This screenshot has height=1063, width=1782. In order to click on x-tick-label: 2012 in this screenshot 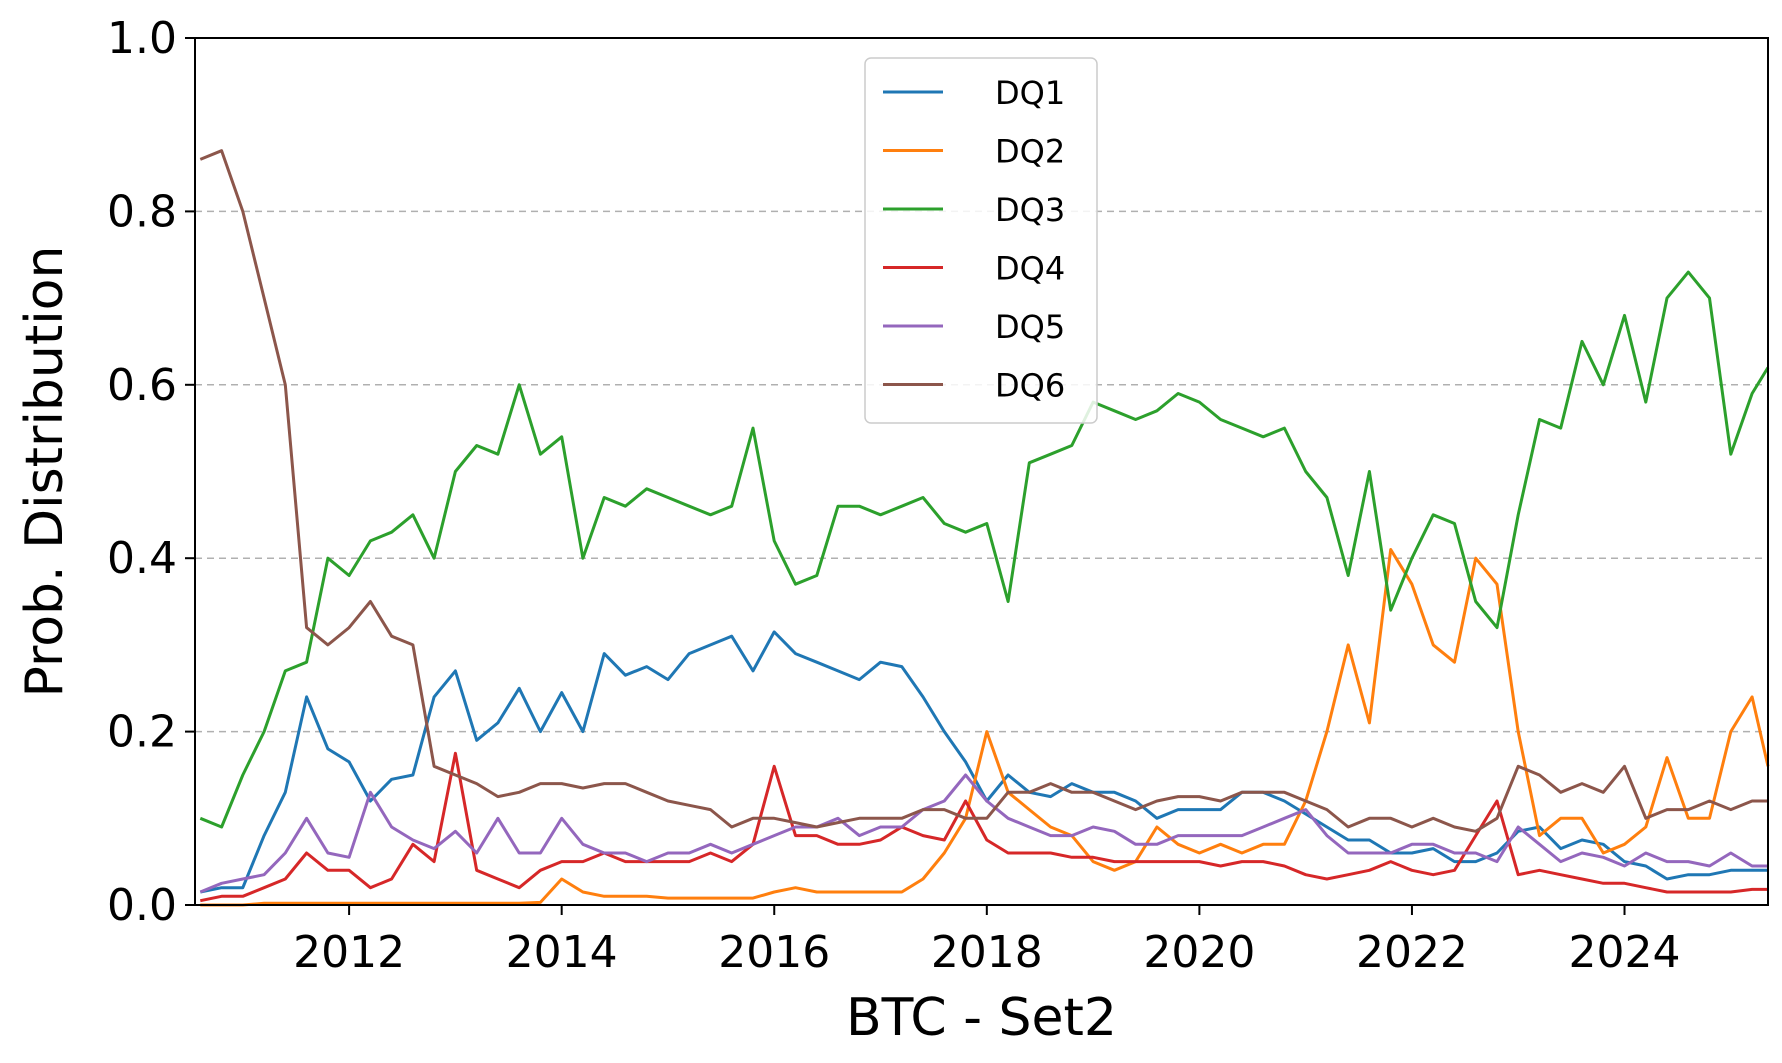, I will do `click(349, 952)`.